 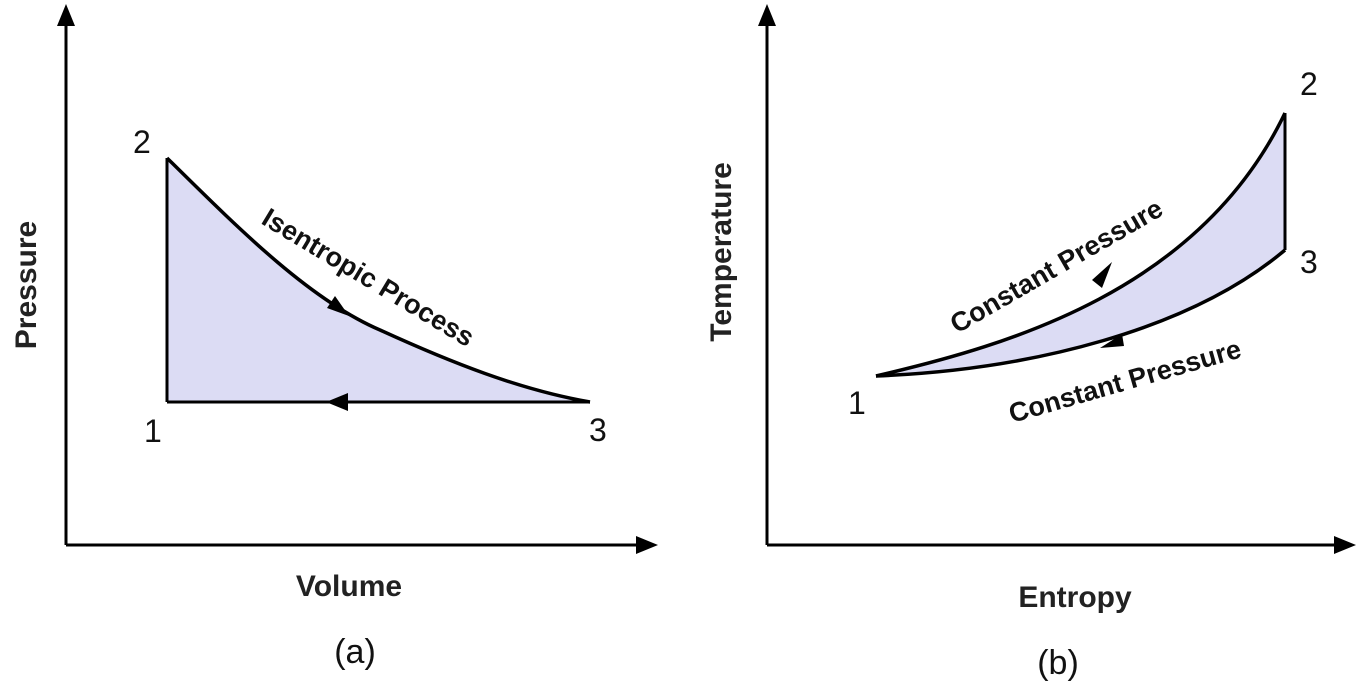 I want to click on panel-b-y-axis-label: Temperature, so click(x=721, y=252).